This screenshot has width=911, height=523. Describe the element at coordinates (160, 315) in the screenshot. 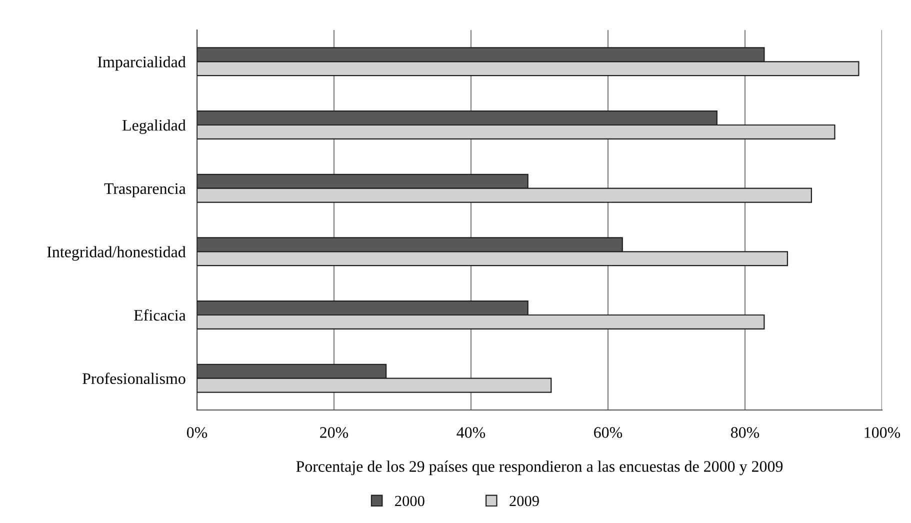

I see `y-tick-label: Eficacia` at that location.